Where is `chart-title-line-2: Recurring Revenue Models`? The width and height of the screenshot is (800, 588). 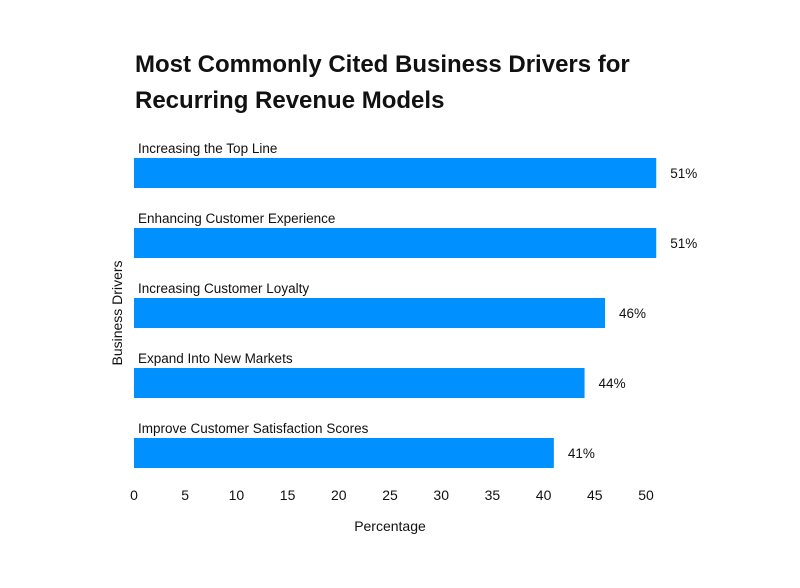 chart-title-line-2: Recurring Revenue Models is located at coordinates (290, 100).